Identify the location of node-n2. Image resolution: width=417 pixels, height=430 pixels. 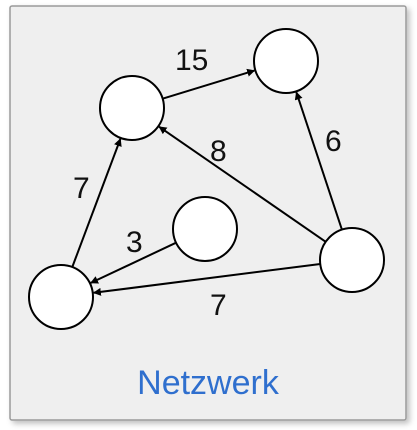
(286, 61).